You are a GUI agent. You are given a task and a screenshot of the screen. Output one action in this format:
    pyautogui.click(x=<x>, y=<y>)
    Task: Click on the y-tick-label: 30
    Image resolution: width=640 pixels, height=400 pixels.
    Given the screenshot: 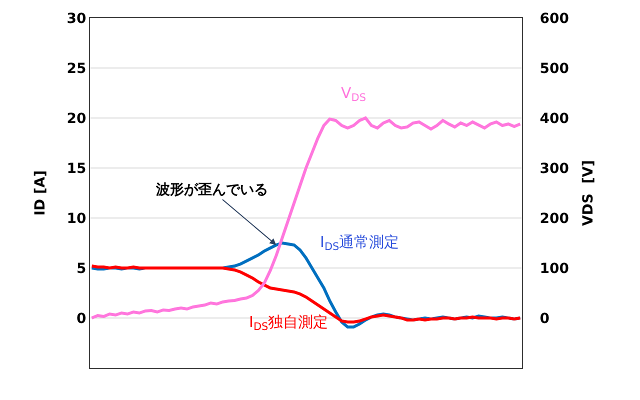 What is the action you would take?
    pyautogui.click(x=76, y=18)
    